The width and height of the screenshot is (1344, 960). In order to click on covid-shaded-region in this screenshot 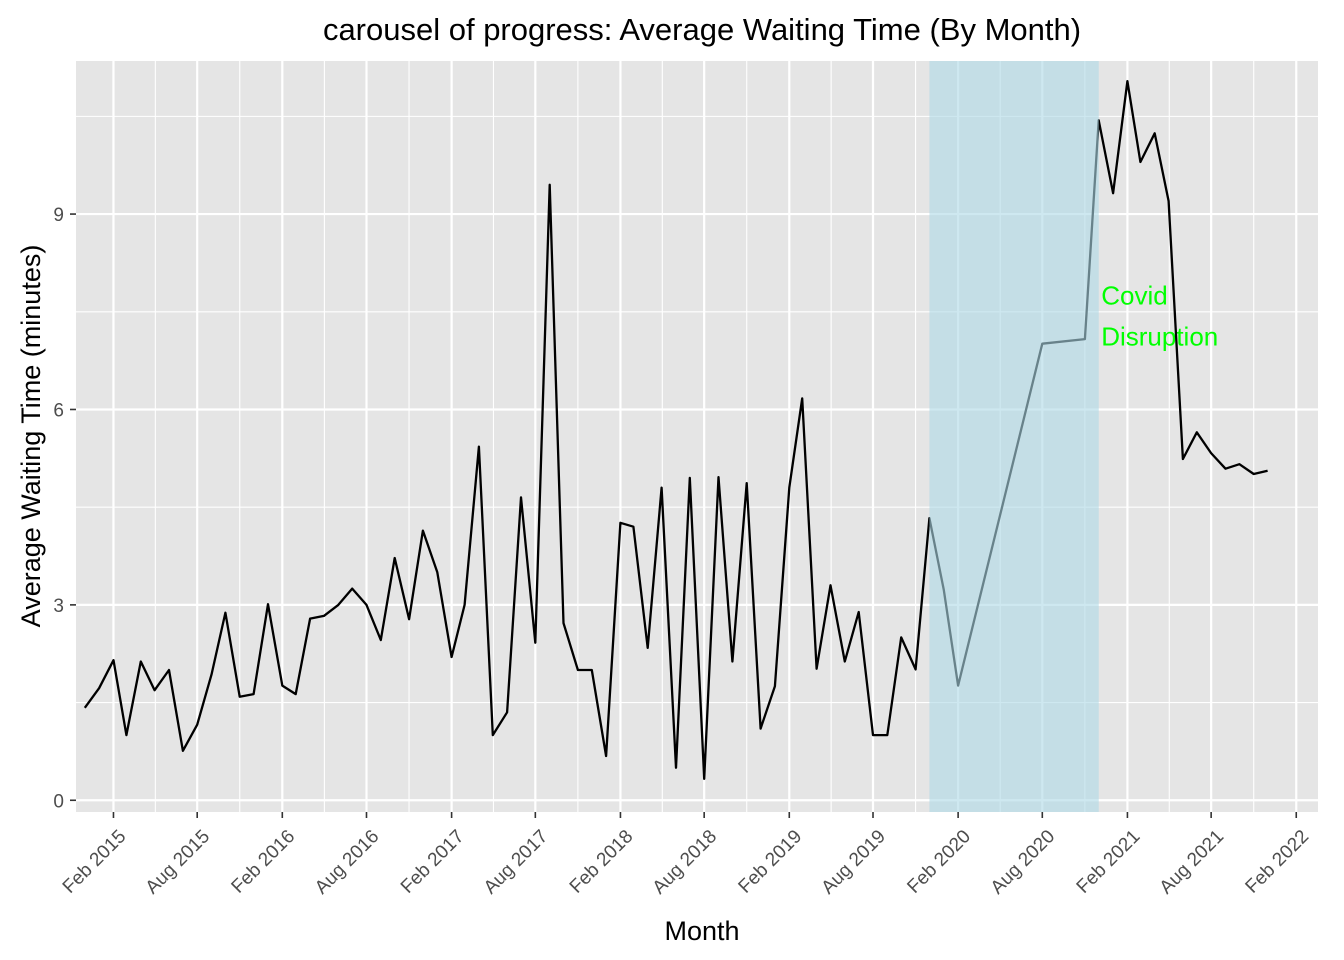, I will do `click(1014, 436)`.